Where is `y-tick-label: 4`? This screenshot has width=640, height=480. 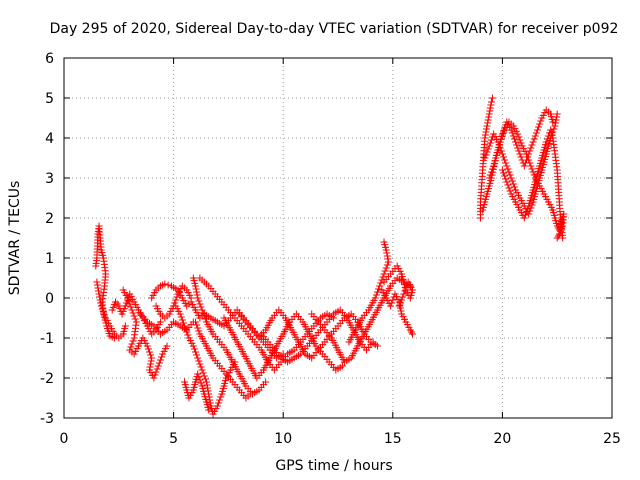
y-tick-label: 4 is located at coordinates (49, 139).